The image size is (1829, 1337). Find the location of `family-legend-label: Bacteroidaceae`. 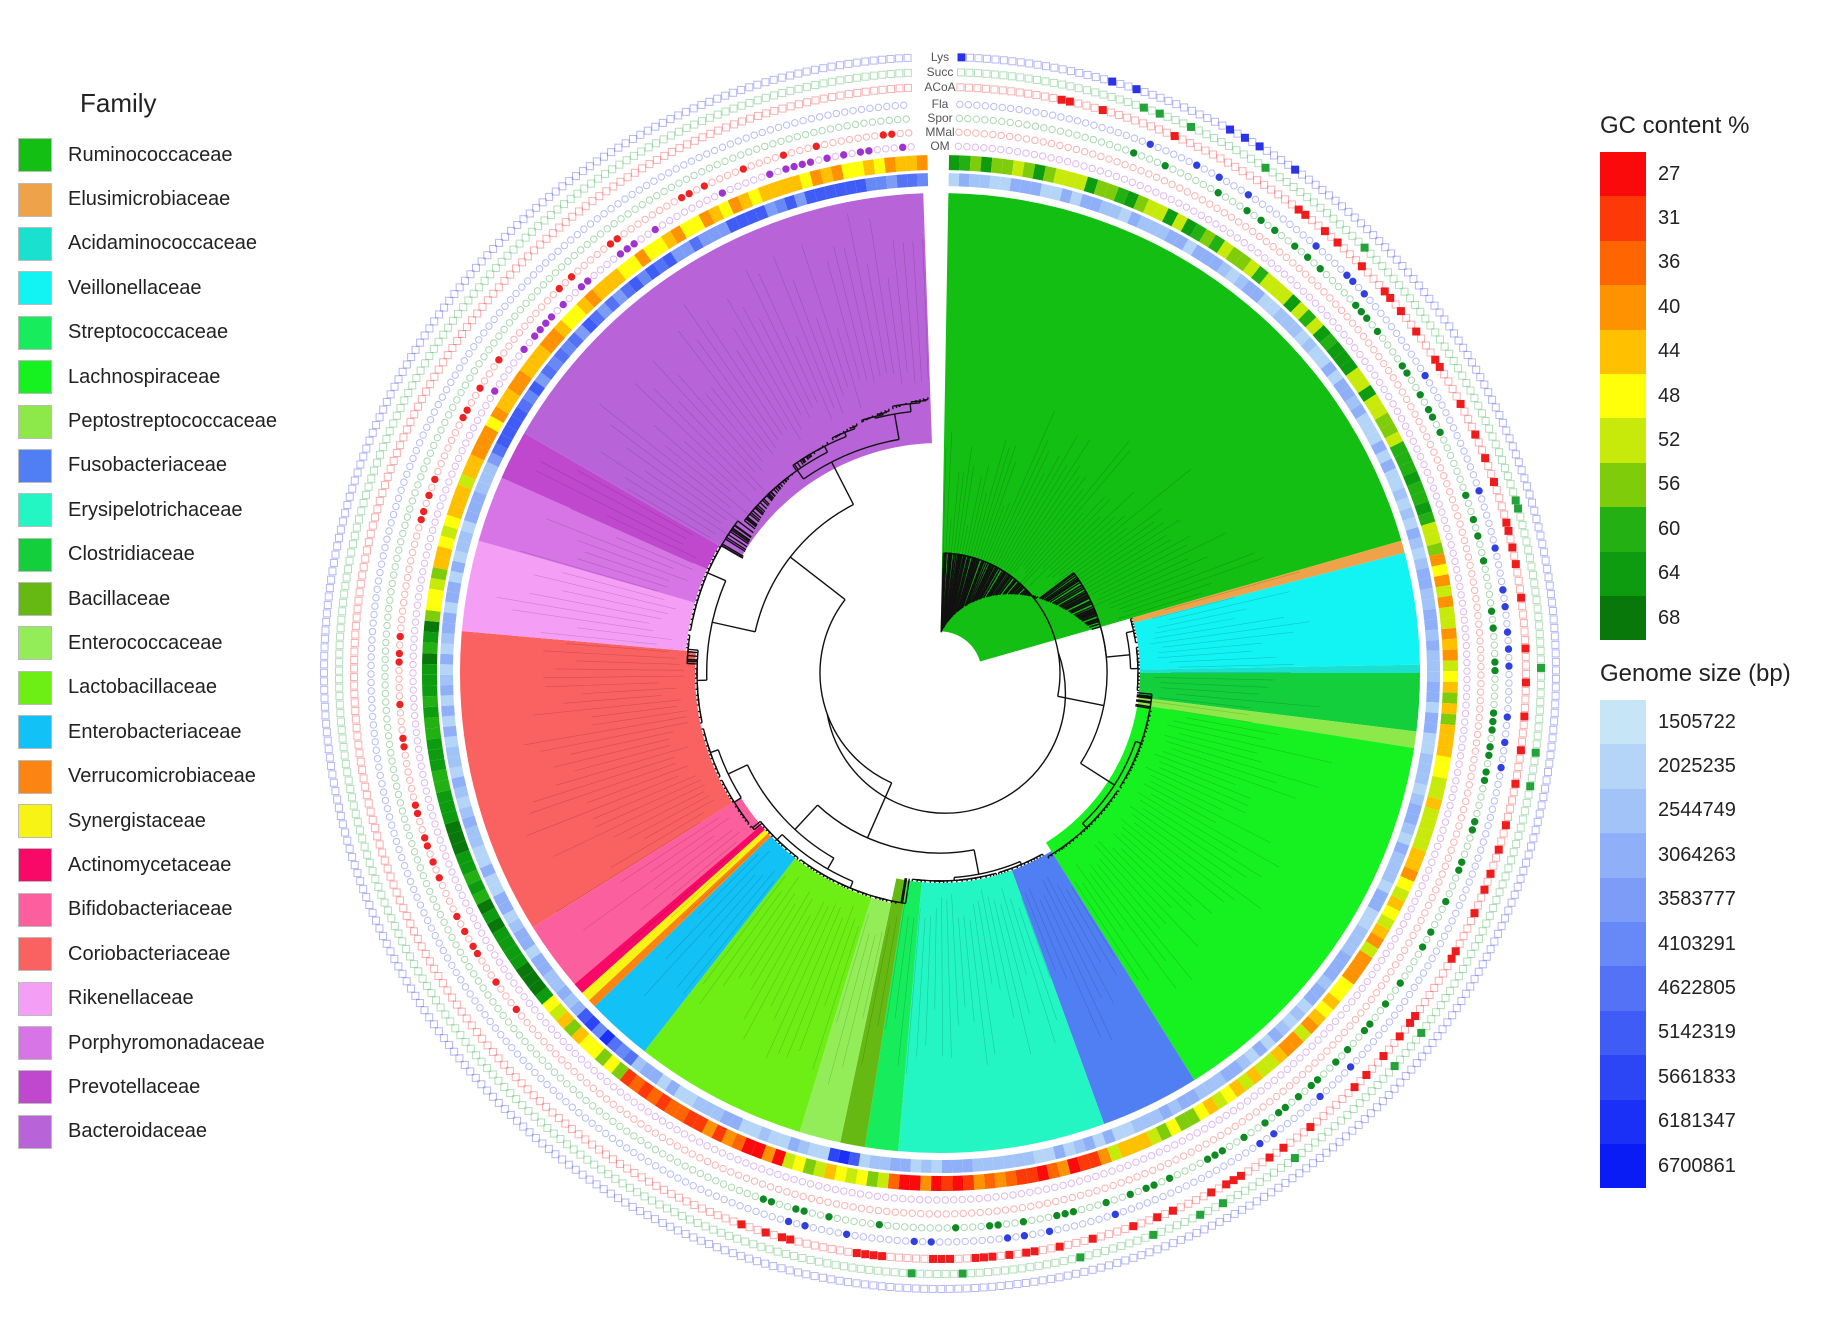

family-legend-label: Bacteroidaceae is located at coordinates (137, 1131).